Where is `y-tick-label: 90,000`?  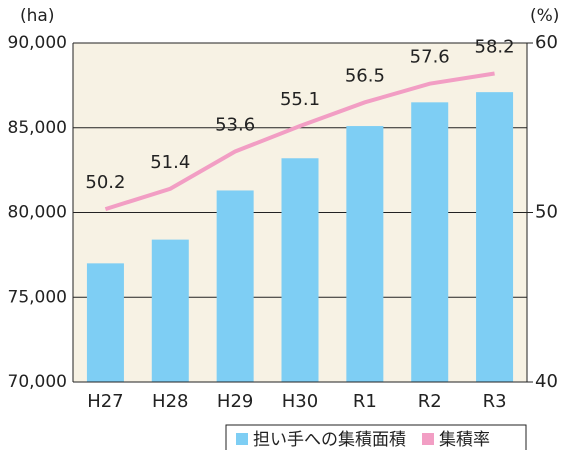
y-tick-label: 90,000 is located at coordinates (37, 43).